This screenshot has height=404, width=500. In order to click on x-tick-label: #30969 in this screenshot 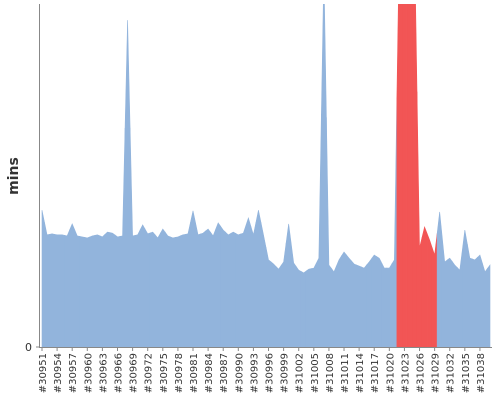, I will do `click(134, 373)`.